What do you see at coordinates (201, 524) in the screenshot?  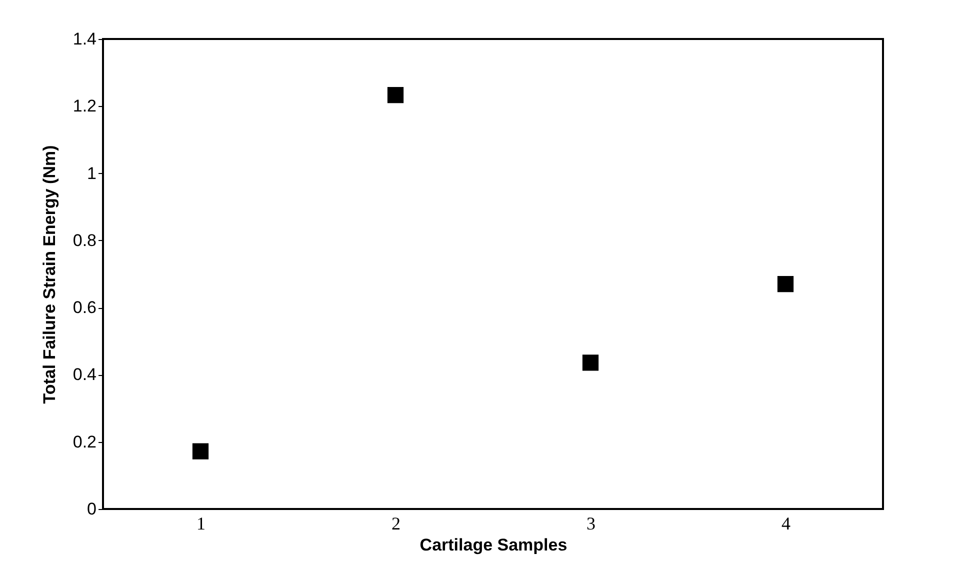 I see `x-tick-label: 1` at bounding box center [201, 524].